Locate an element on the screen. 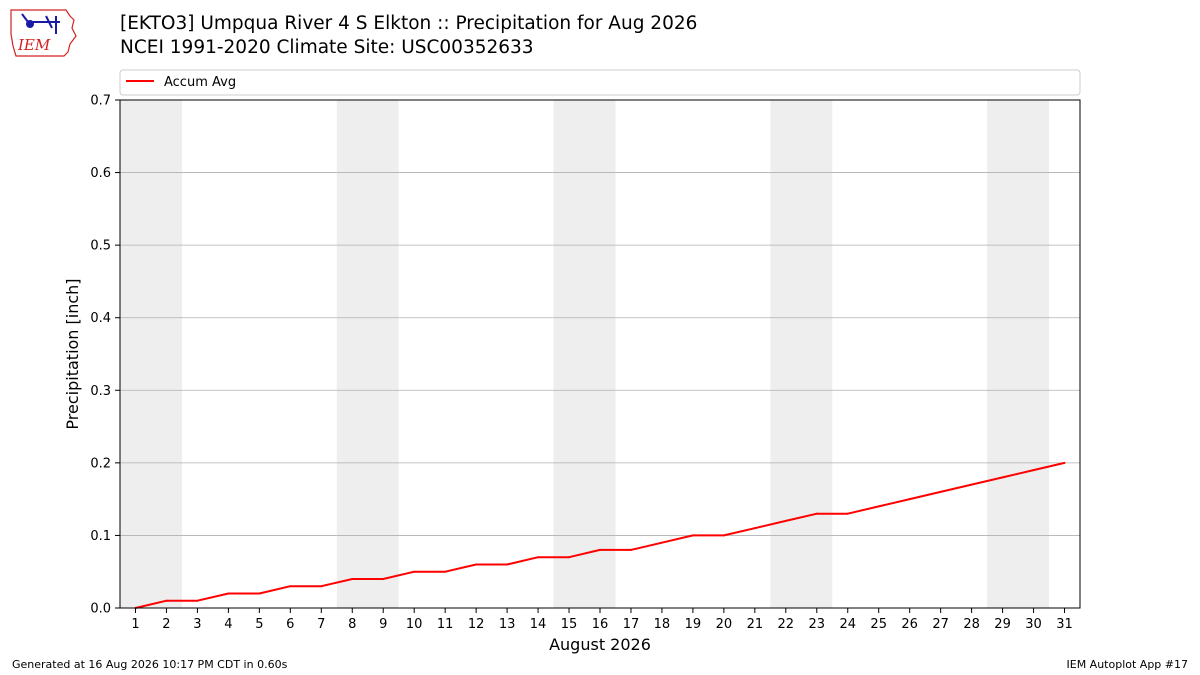  iem-logo: IEM is located at coordinates (43, 33).